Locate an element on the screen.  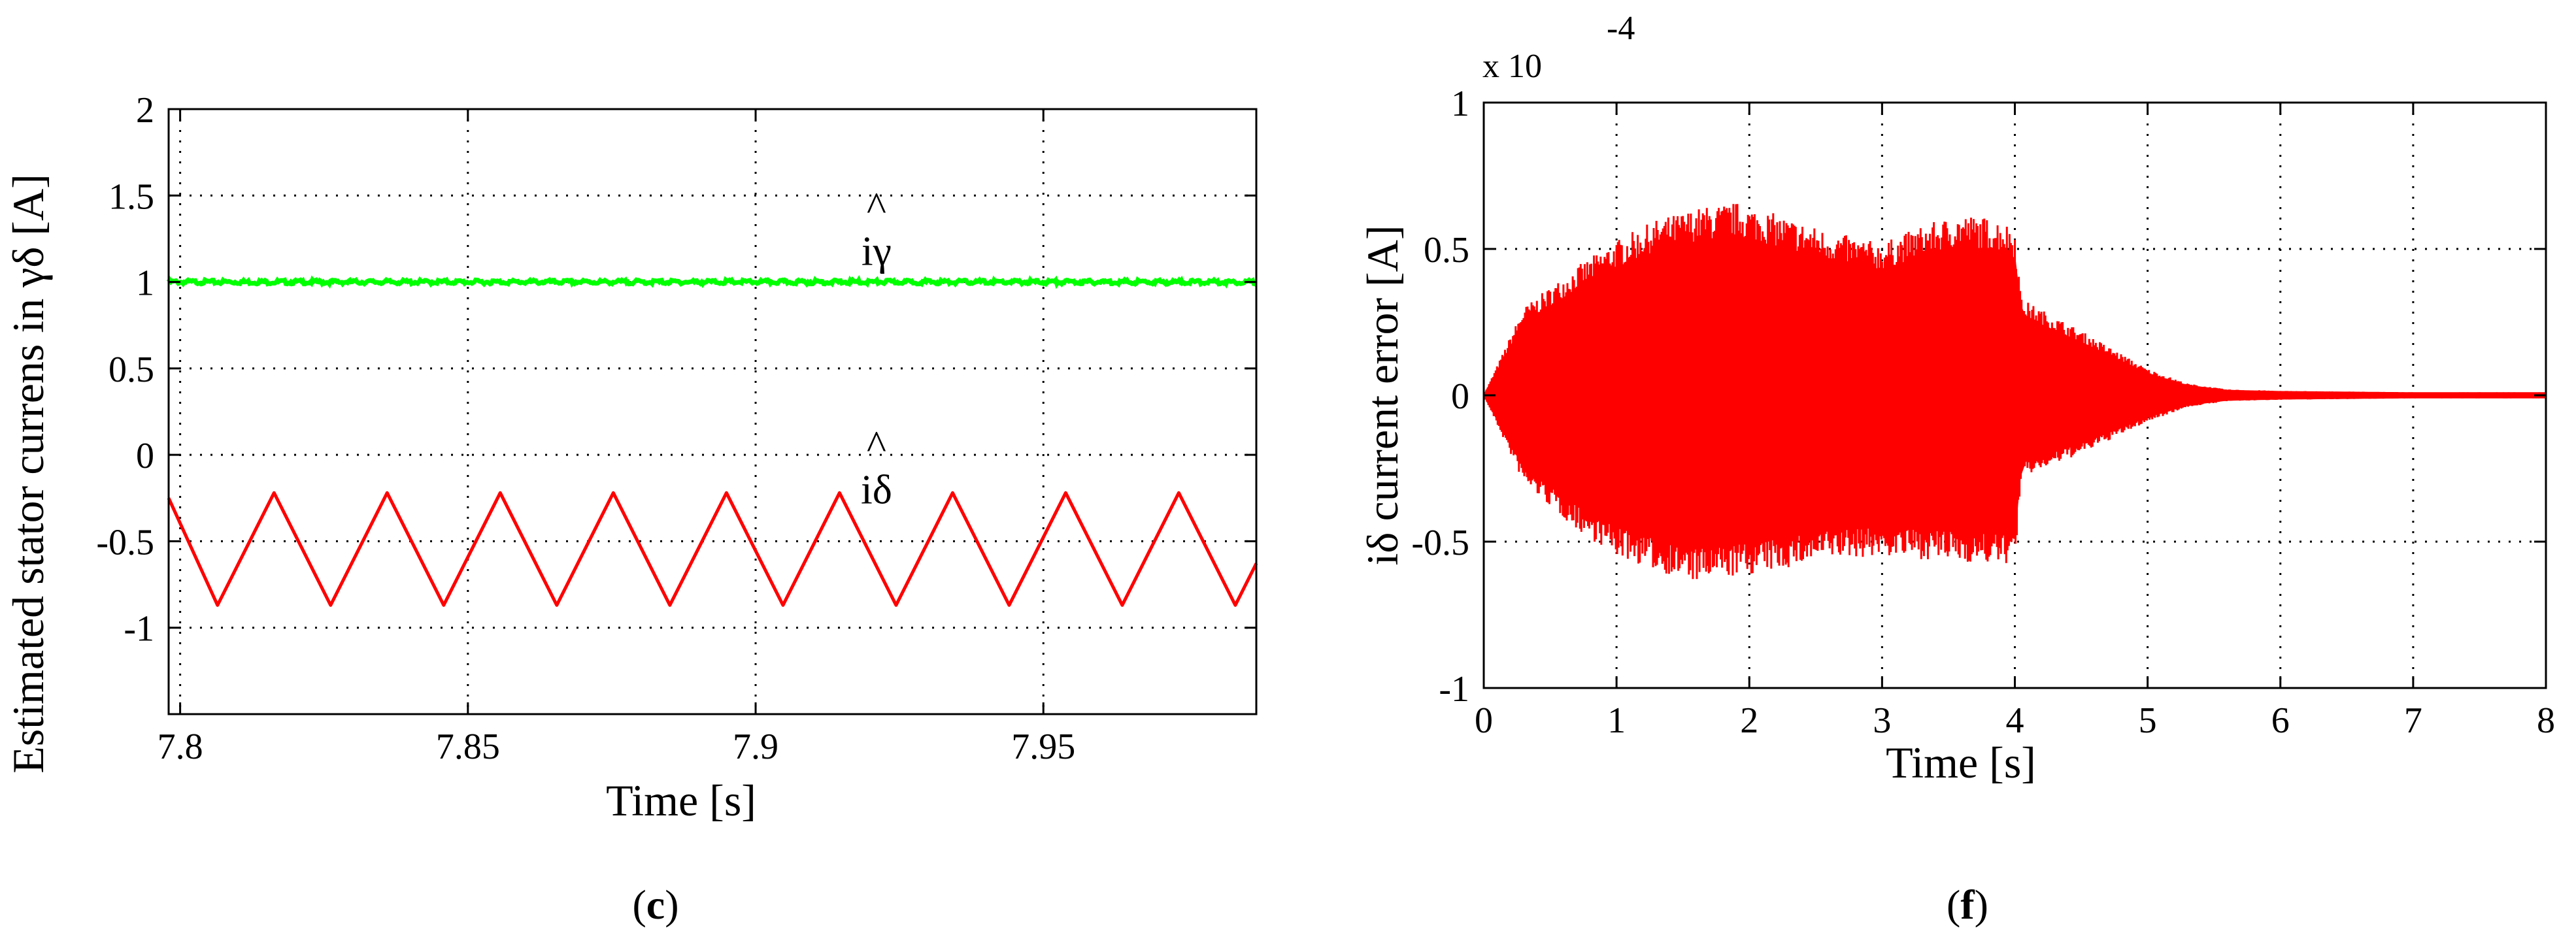
chart-f-xtick-label: 6 is located at coordinates (2280, 720).